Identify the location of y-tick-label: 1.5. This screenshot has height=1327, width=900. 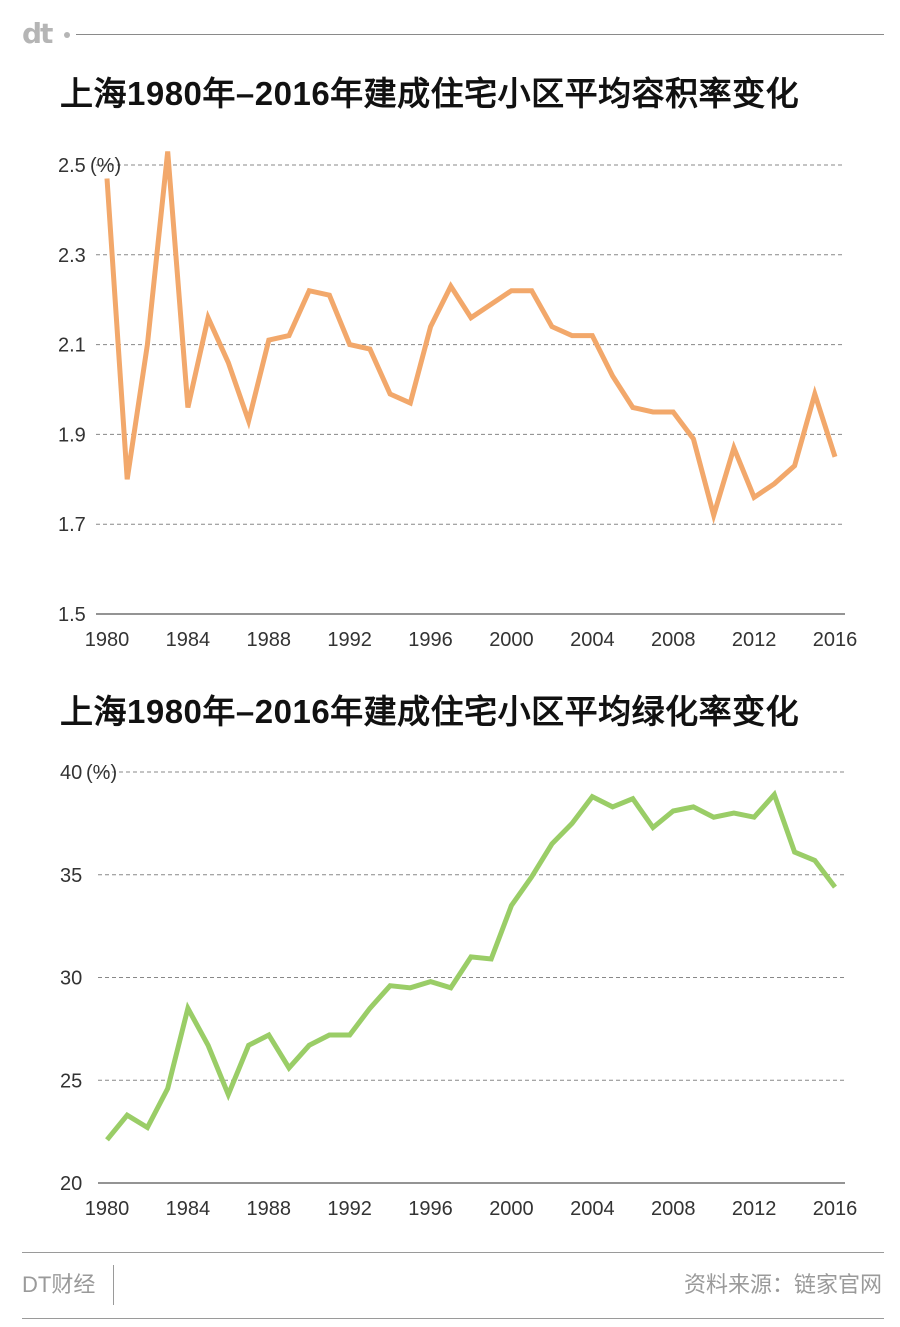
(72, 615).